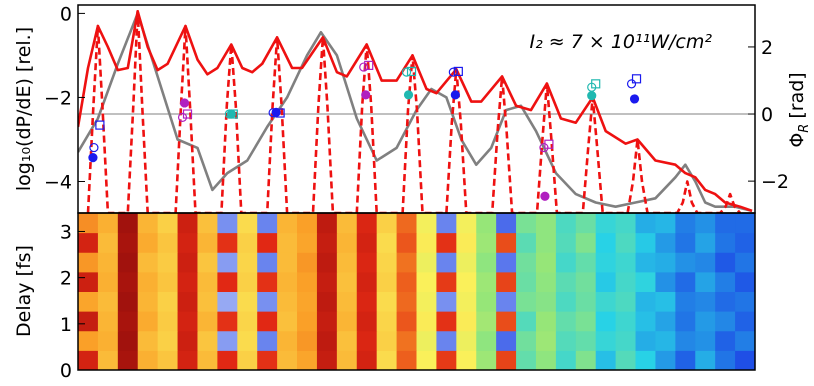 This screenshot has width=814, height=386. What do you see at coordinates (66, 279) in the screenshot?
I see `y-tick-label: 2` at bounding box center [66, 279].